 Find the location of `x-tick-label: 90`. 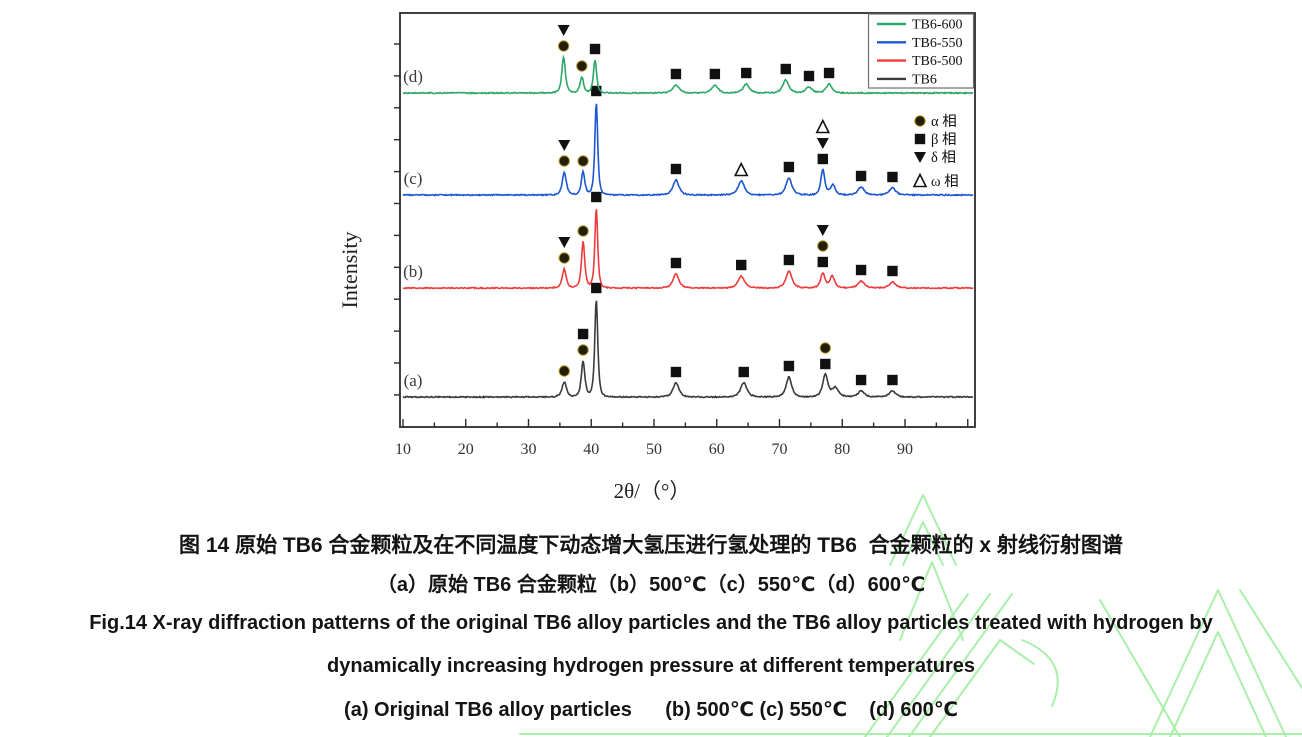

x-tick-label: 90 is located at coordinates (905, 449).